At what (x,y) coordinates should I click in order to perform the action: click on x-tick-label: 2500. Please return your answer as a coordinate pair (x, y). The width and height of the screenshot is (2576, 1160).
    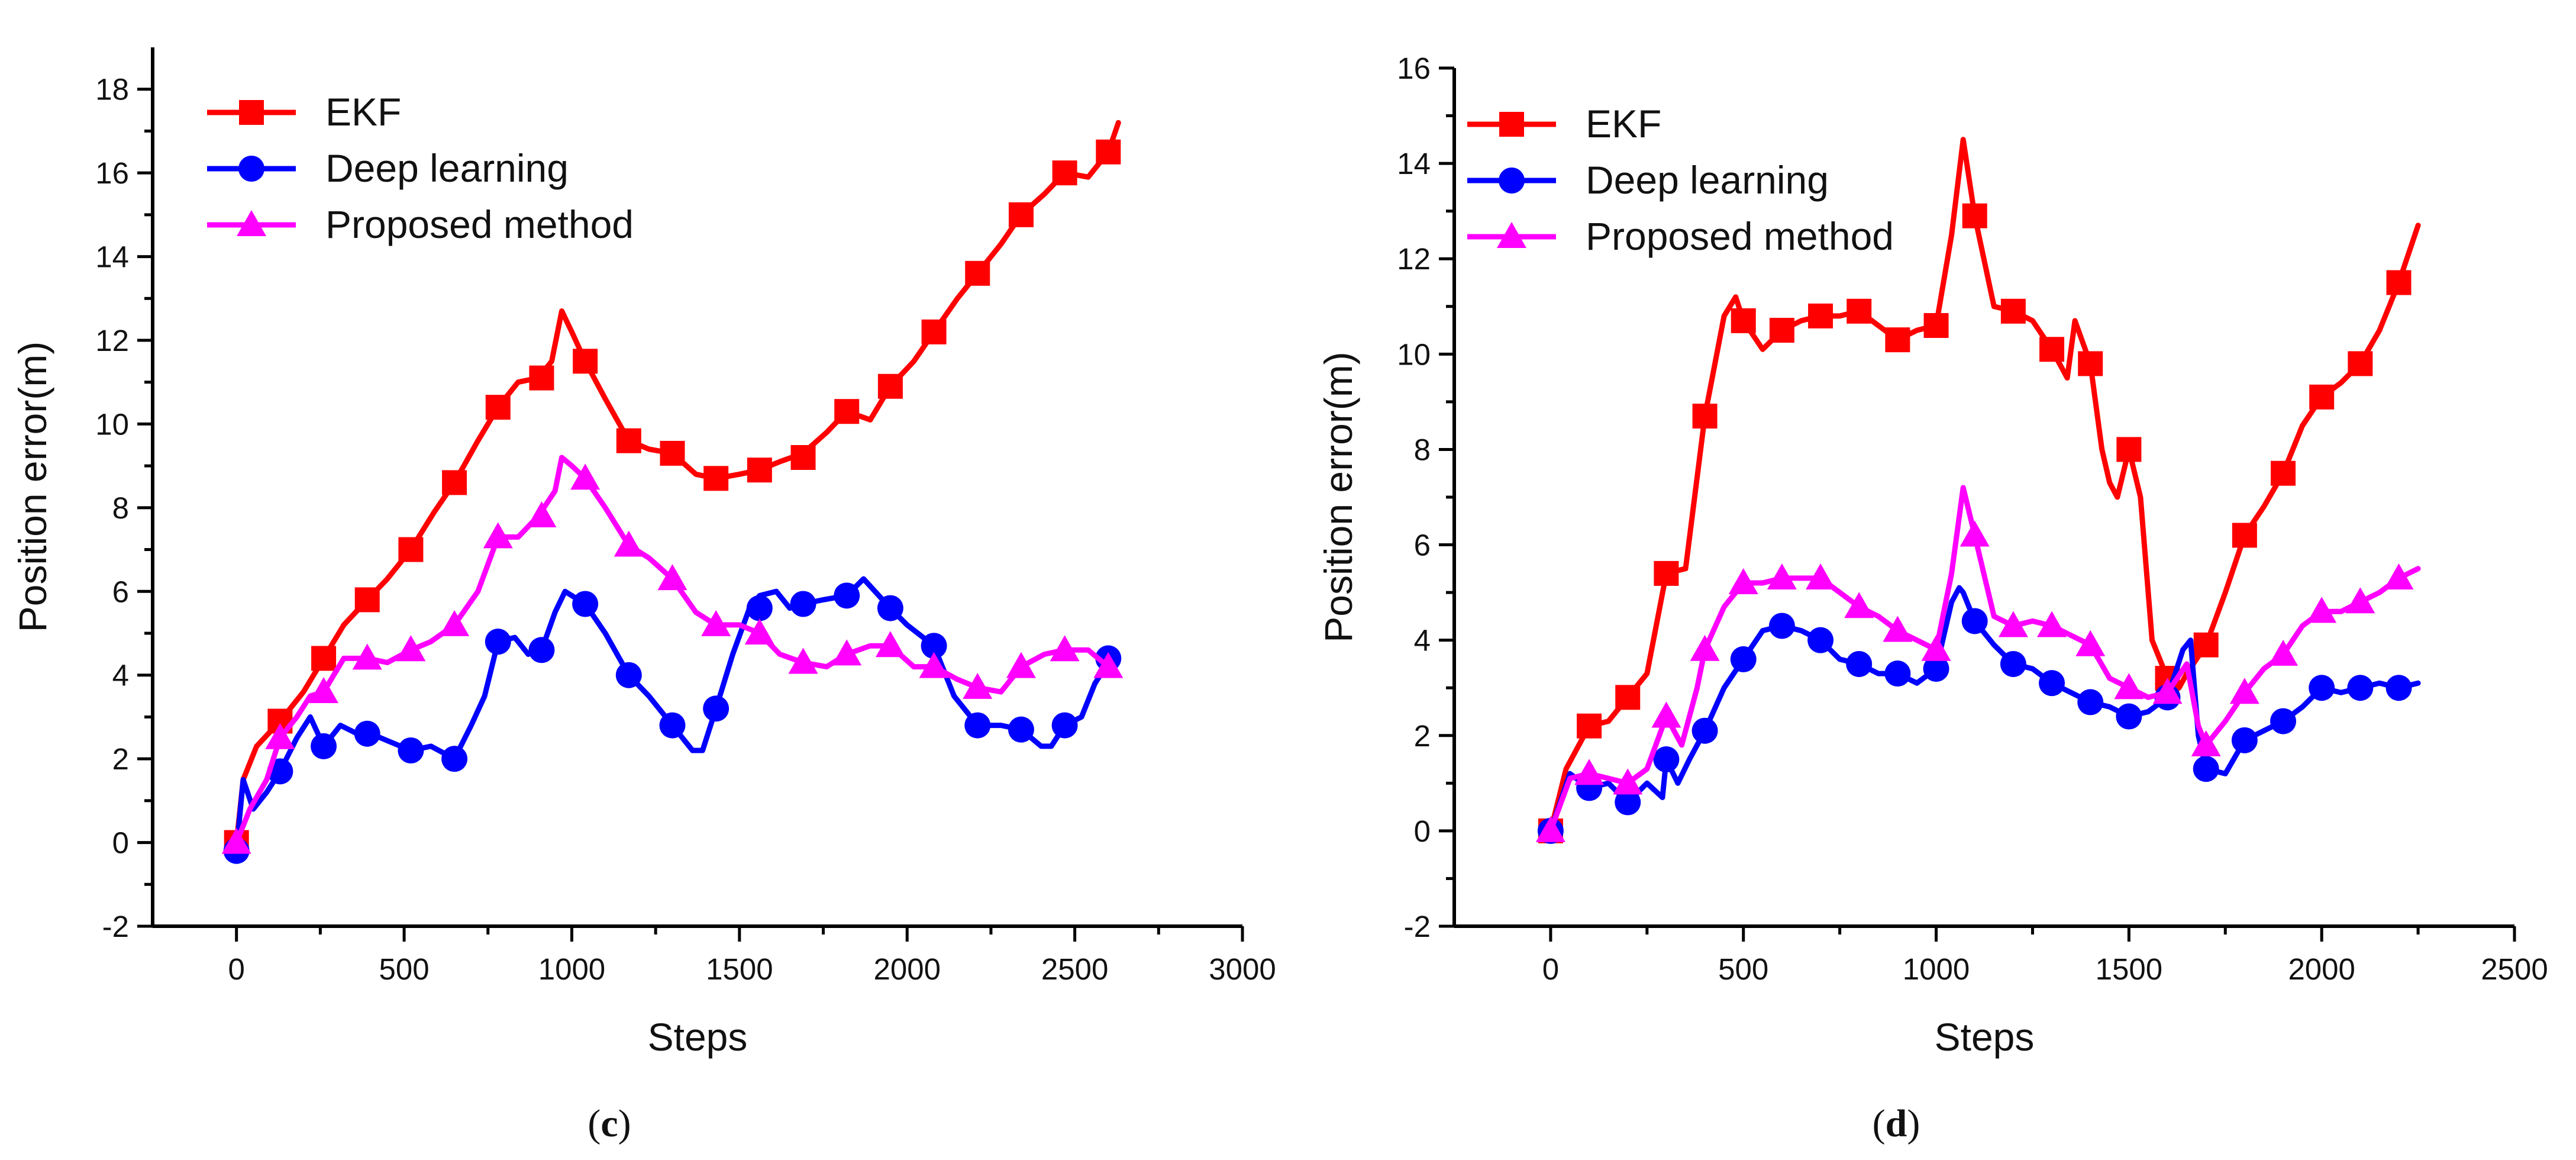
    Looking at the image, I should click on (2514, 969).